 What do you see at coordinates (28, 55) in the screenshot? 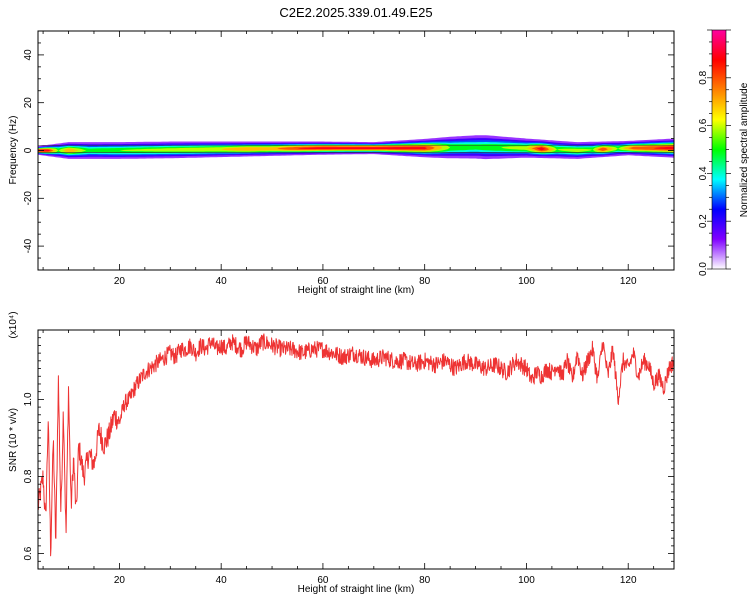
I see `y-tick-label: 40` at bounding box center [28, 55].